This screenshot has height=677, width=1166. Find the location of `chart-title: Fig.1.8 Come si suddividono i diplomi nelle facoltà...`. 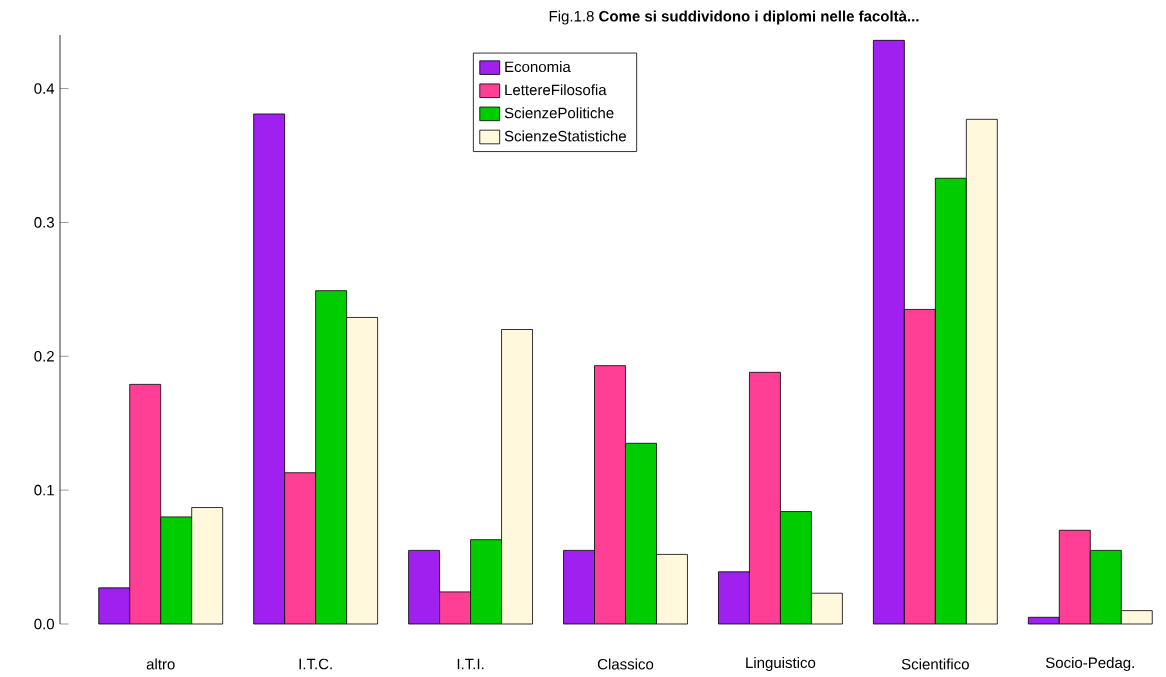

chart-title: Fig.1.8 Come si suddividono i diplomi nelle facoltà... is located at coordinates (734, 17).